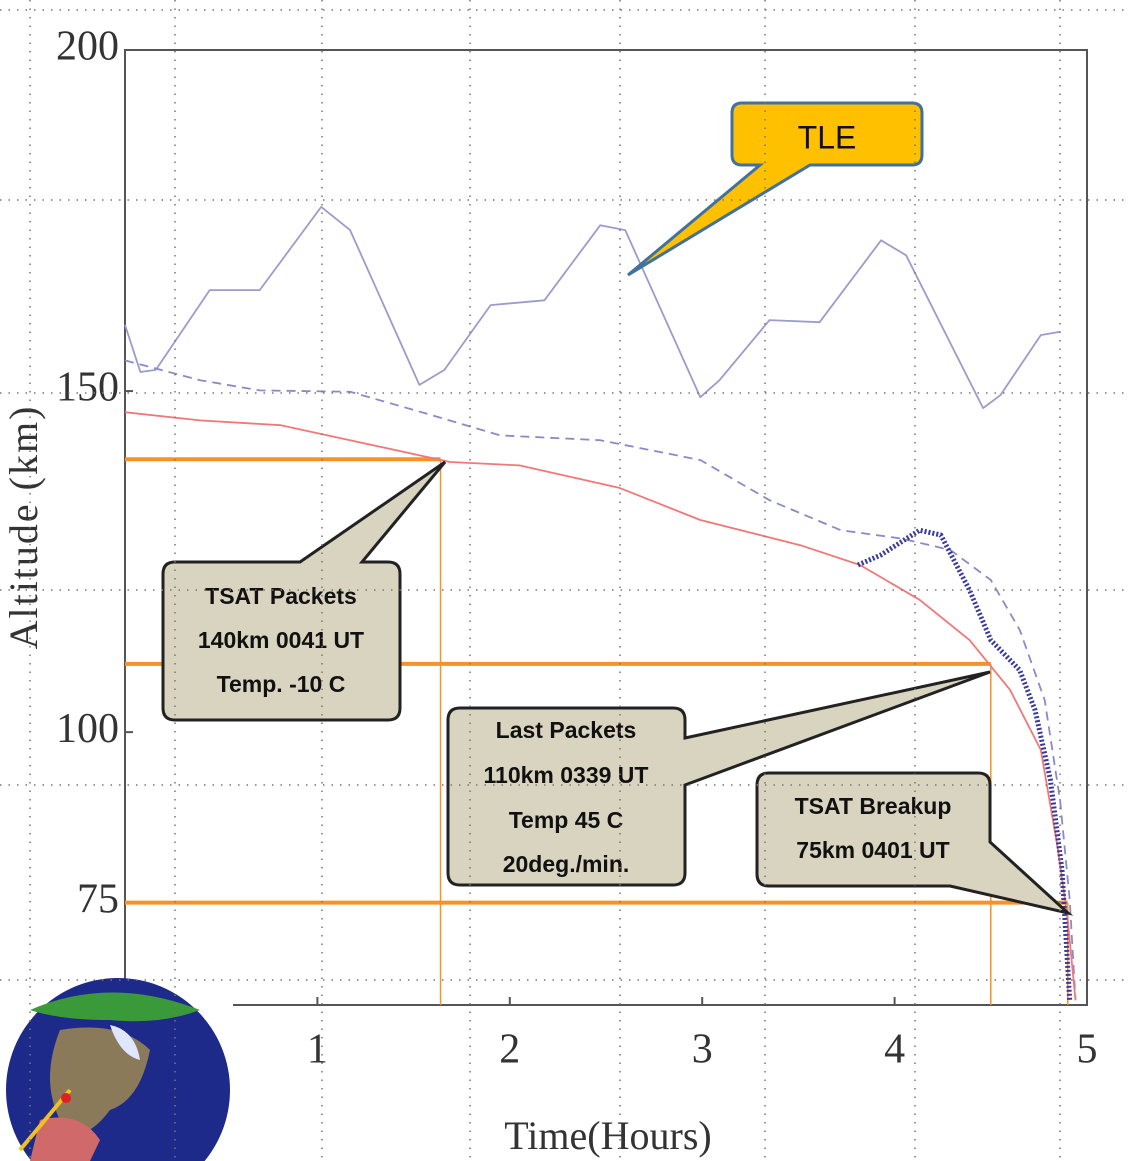  I want to click on callout-text: 20deg./min., so click(566, 864).